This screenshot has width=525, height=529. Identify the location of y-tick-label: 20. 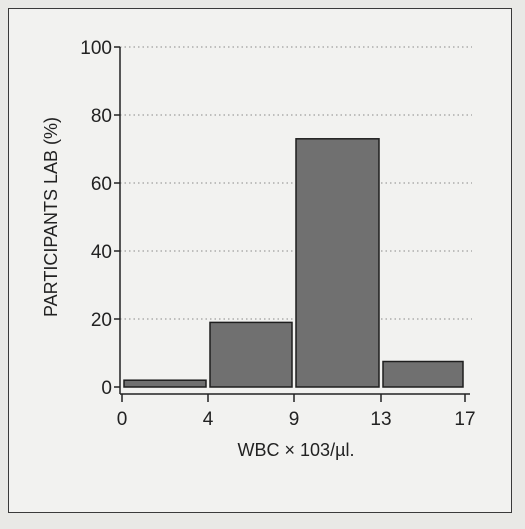
(101, 320).